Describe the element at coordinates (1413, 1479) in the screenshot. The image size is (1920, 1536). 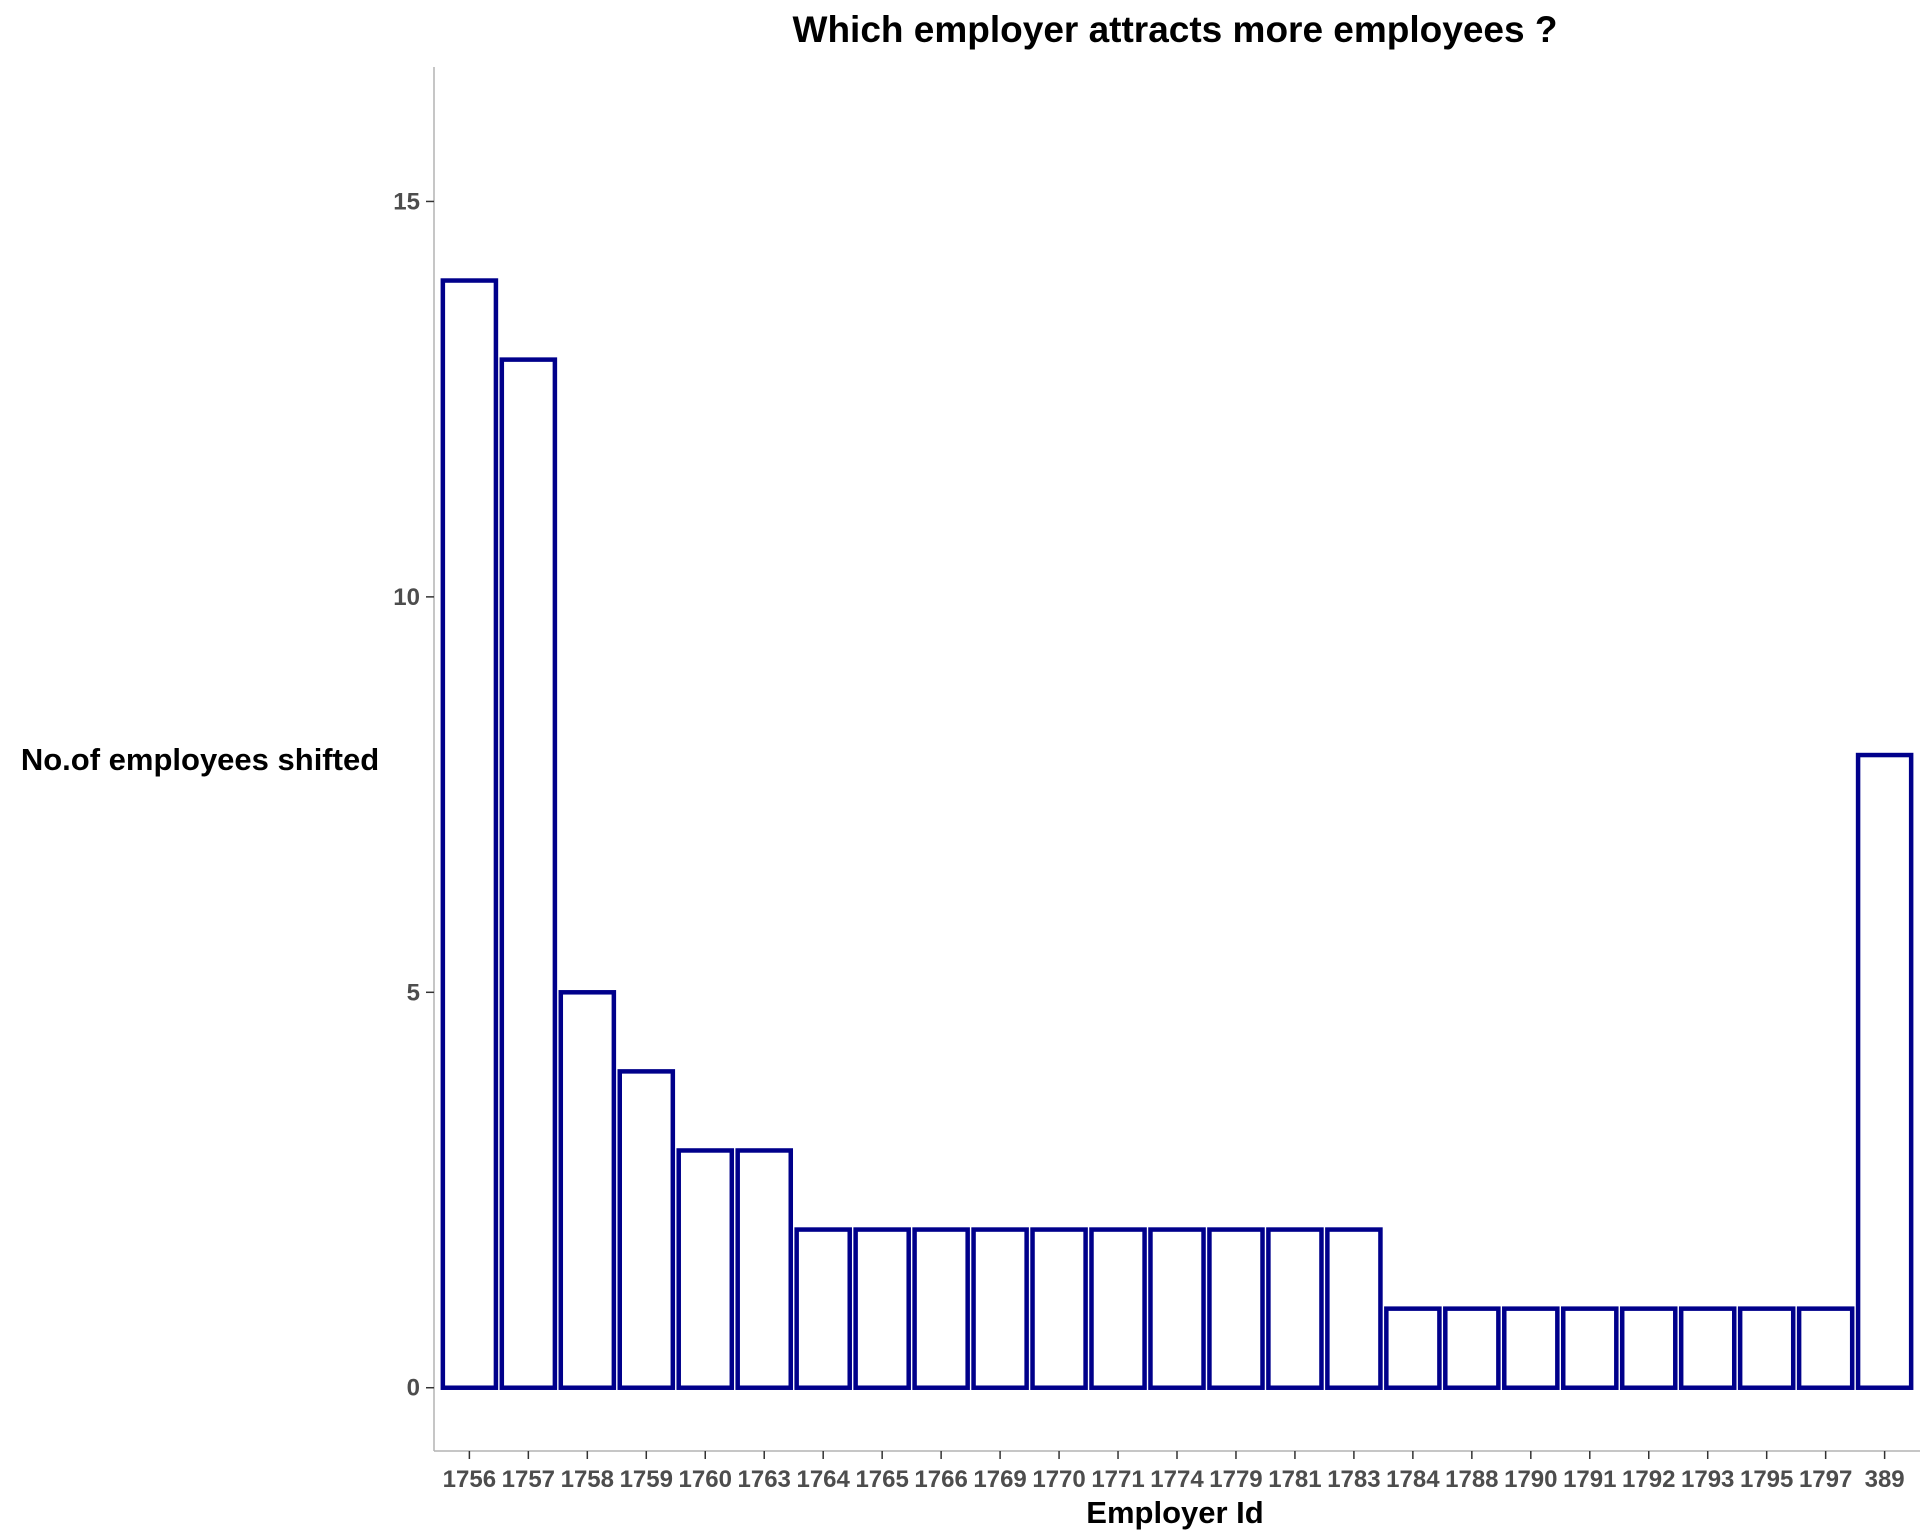
I see `x-tick-label: 1784` at that location.